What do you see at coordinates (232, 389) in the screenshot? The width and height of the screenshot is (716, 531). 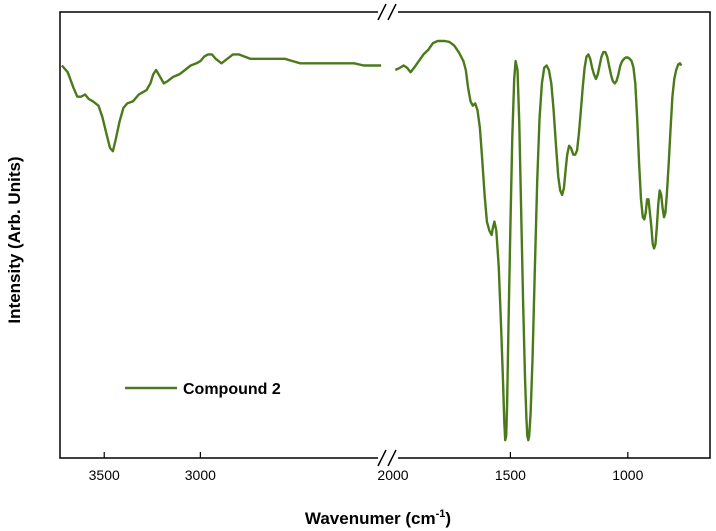 I see `legend-label: Compound 2` at bounding box center [232, 389].